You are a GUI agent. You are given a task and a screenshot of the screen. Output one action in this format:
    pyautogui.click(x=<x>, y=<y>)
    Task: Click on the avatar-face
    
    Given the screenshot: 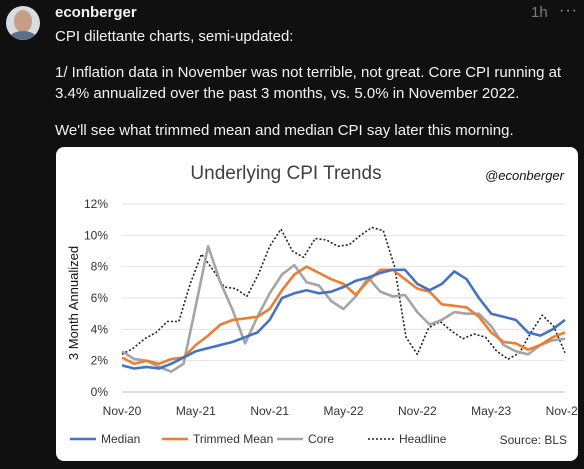 What is the action you would take?
    pyautogui.click(x=23, y=21)
    